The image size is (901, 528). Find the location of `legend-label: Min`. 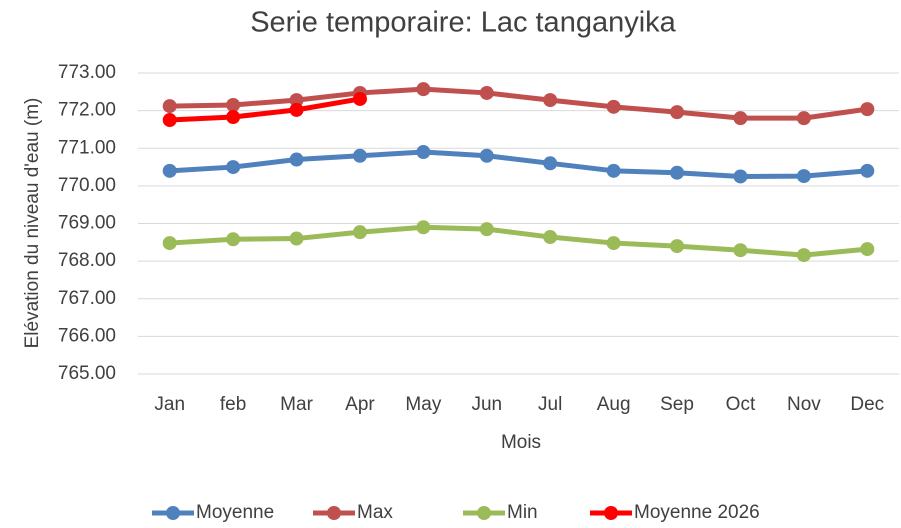

legend-label: Min is located at coordinates (522, 512).